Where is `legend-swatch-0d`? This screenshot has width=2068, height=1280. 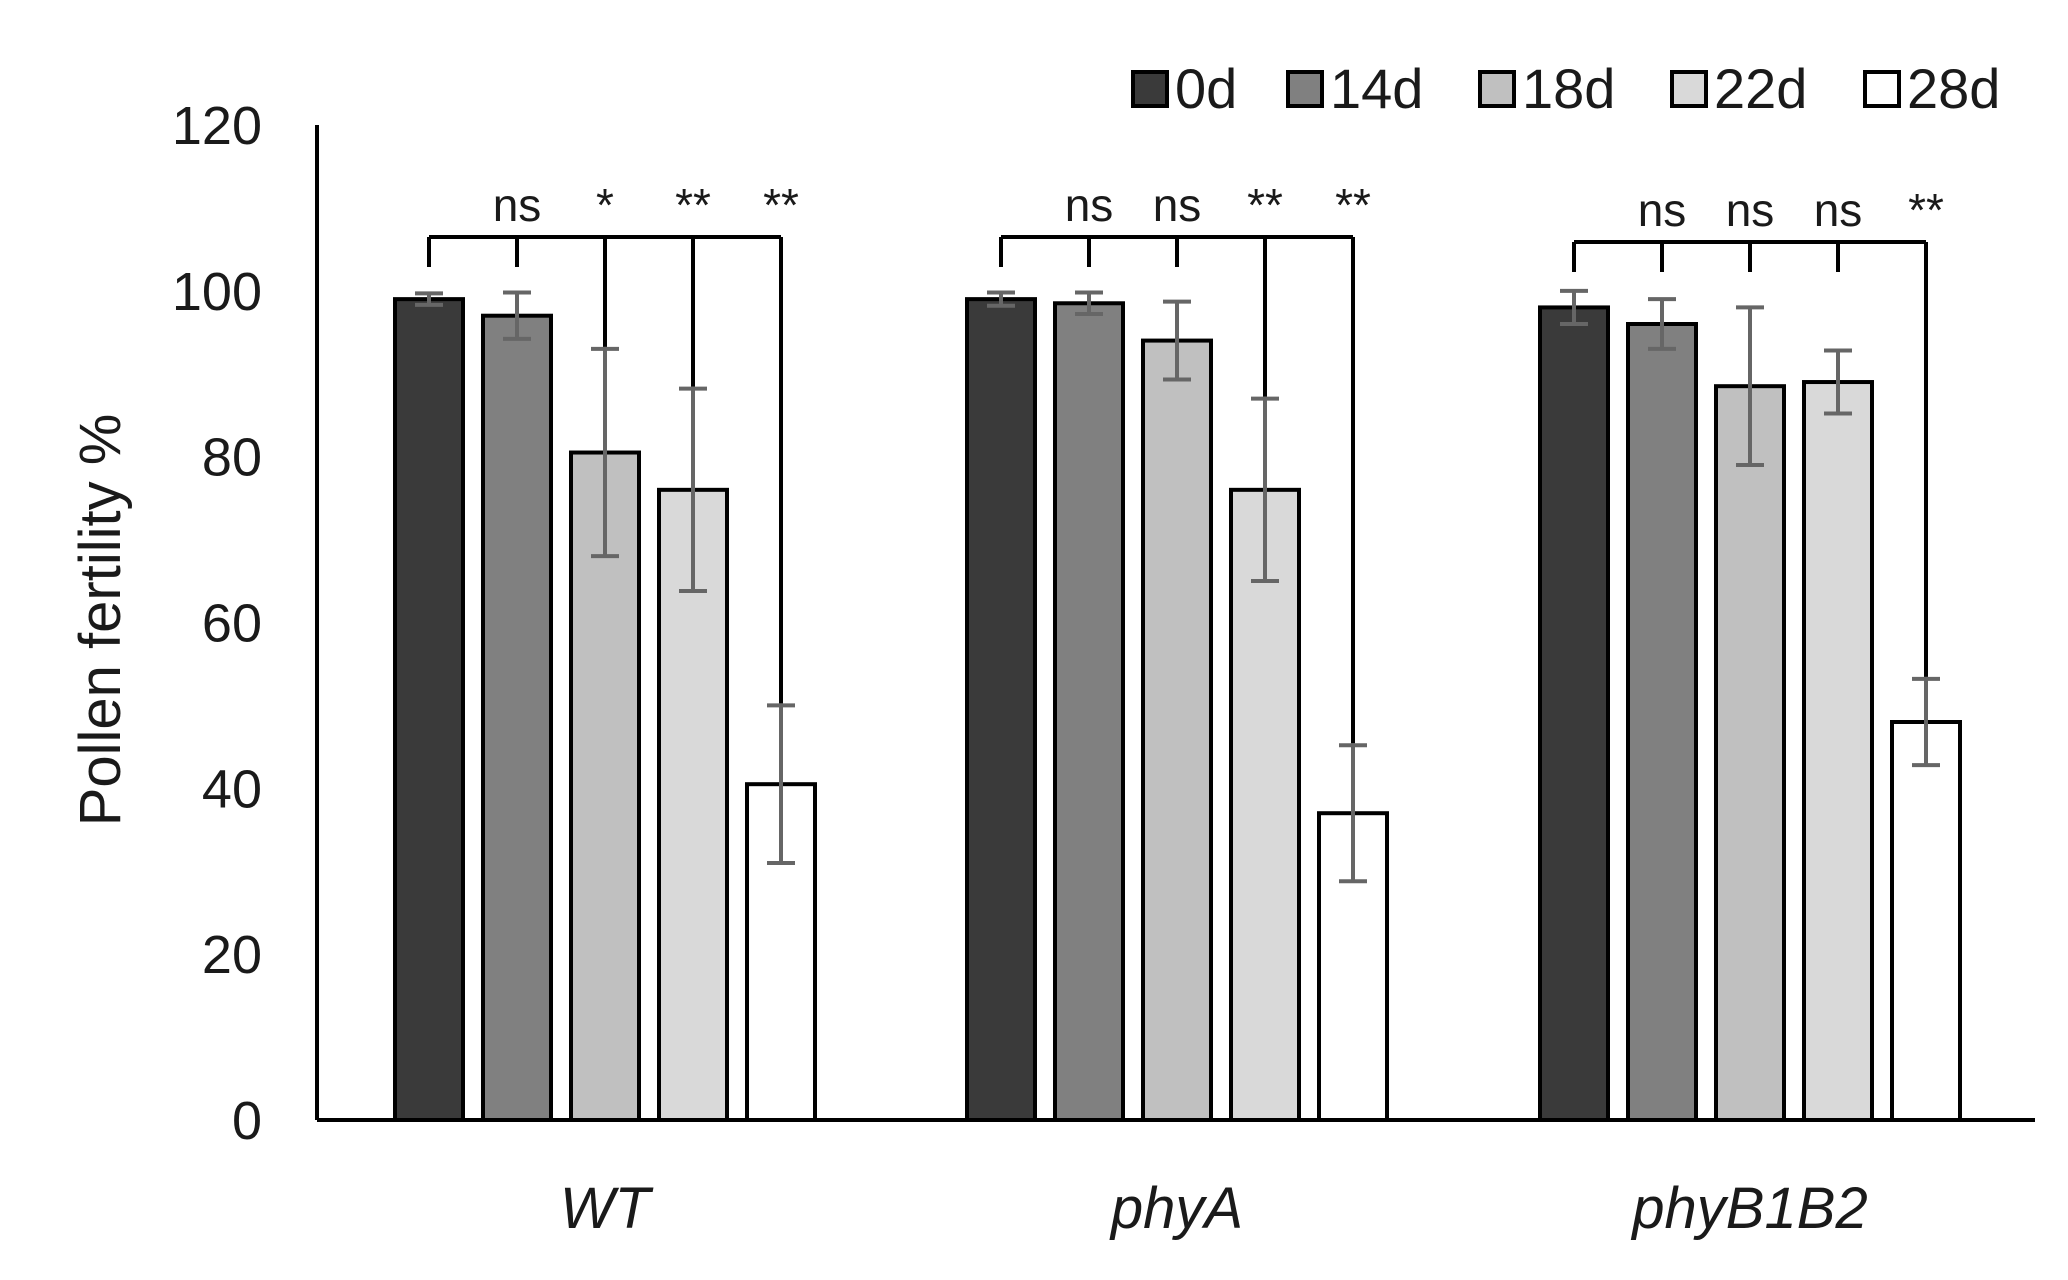
legend-swatch-0d is located at coordinates (1150, 89).